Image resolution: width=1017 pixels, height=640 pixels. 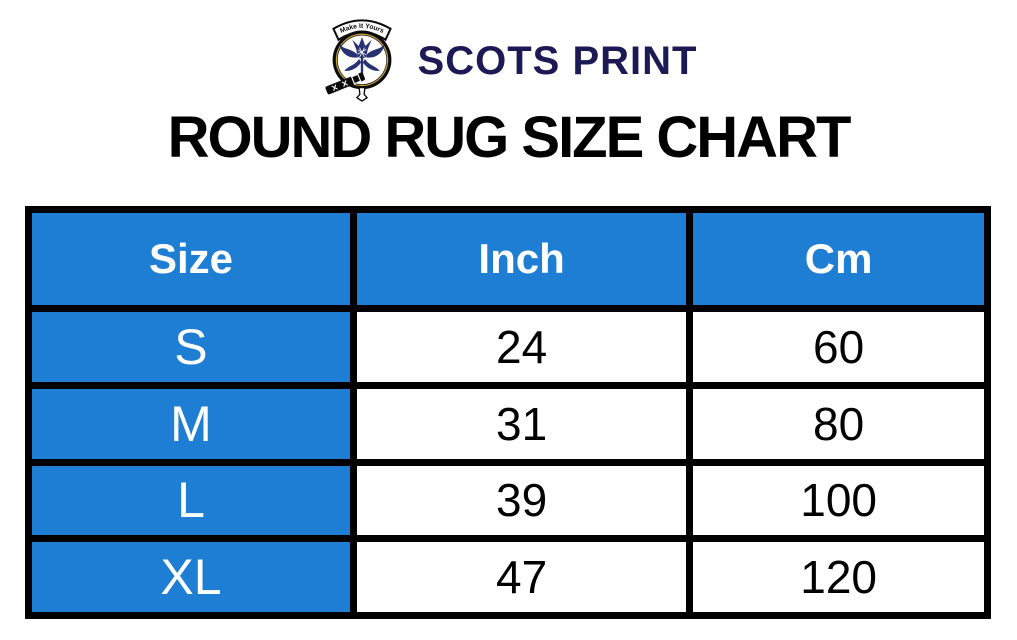 What do you see at coordinates (521, 577) in the screenshot?
I see `table-row-xl-inch-cell: 47` at bounding box center [521, 577].